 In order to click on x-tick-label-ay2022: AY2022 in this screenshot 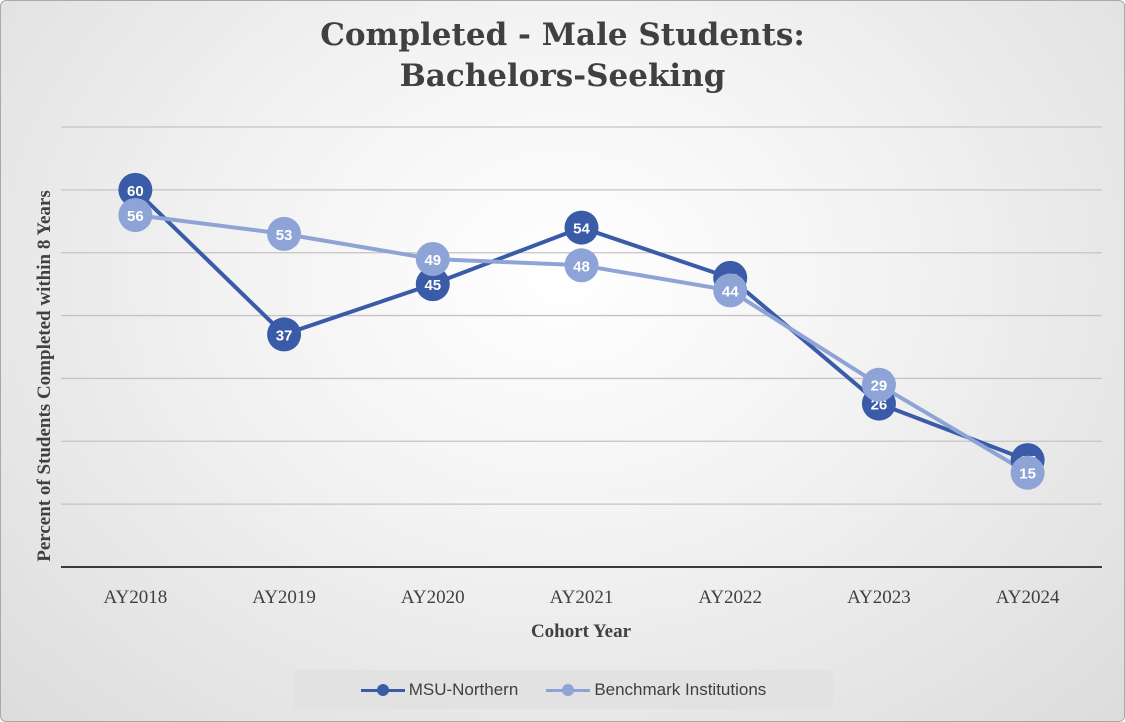, I will do `click(730, 597)`.